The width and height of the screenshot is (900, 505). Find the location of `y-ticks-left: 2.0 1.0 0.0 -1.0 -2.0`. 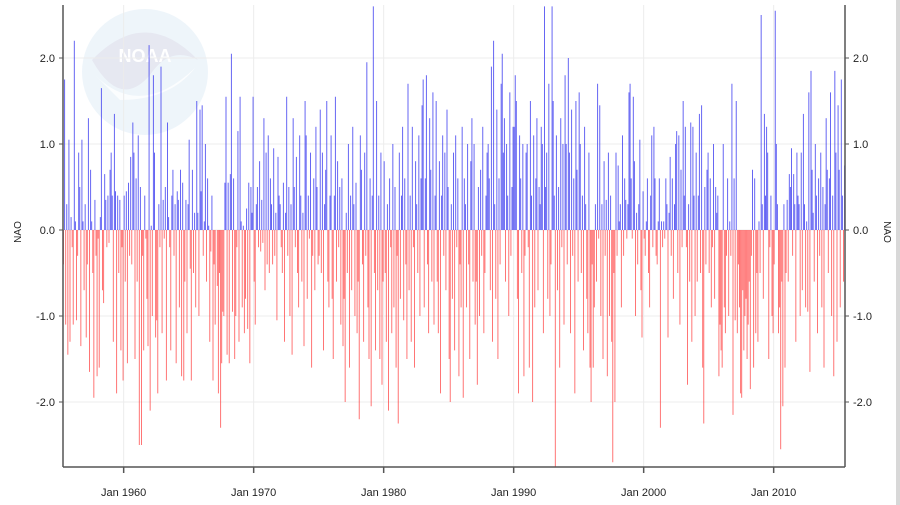

y-ticks-left: 2.0 1.0 0.0 -1.0 -2.0 is located at coordinates (49, 231).